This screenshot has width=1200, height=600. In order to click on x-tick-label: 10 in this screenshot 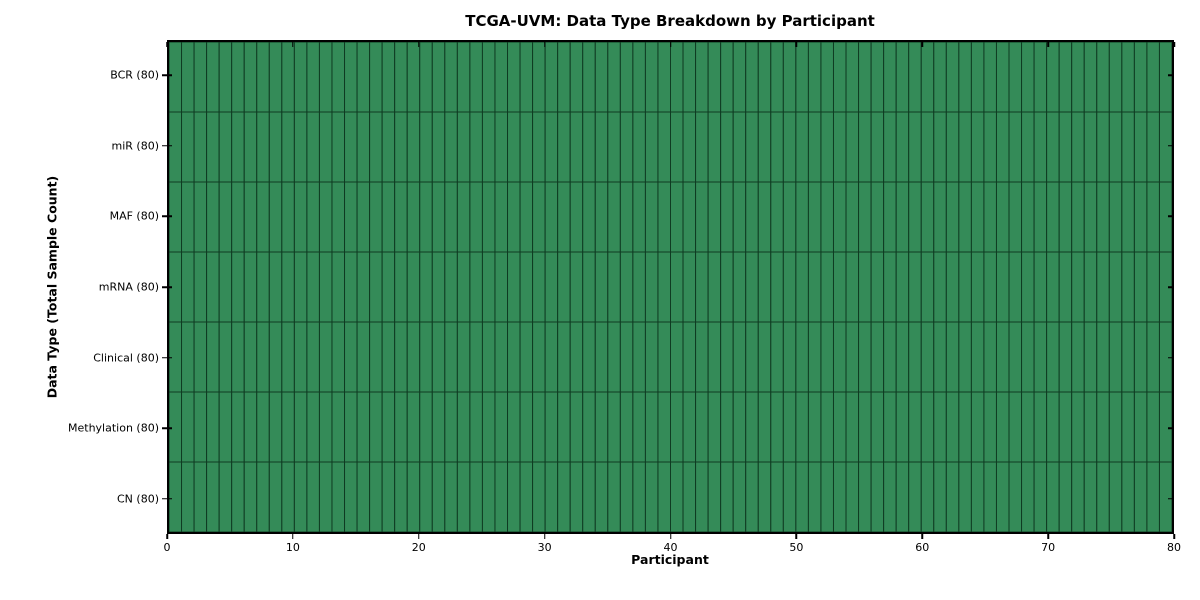, I will do `click(292, 547)`.